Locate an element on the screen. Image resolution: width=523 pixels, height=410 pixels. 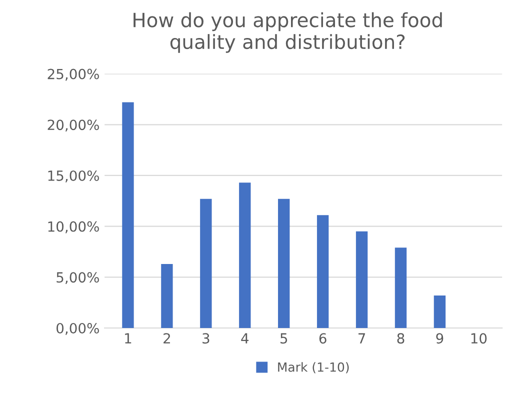
x-tick-label: 1 is located at coordinates (128, 338).